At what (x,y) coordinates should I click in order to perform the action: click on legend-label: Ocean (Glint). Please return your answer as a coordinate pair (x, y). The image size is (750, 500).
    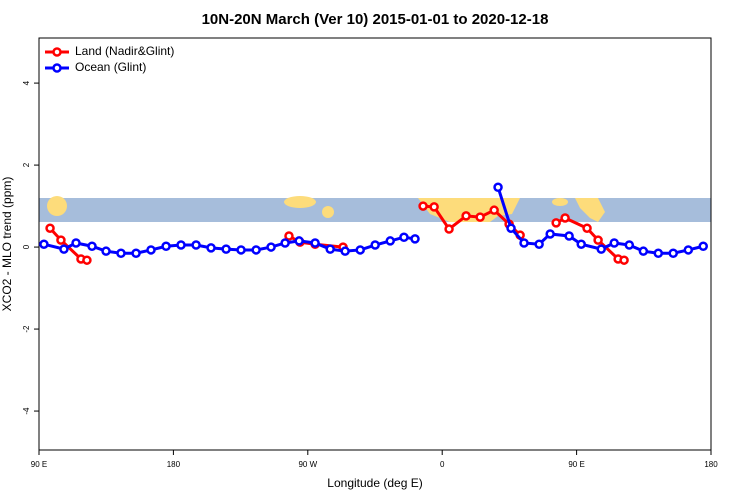
    Looking at the image, I should click on (110, 67).